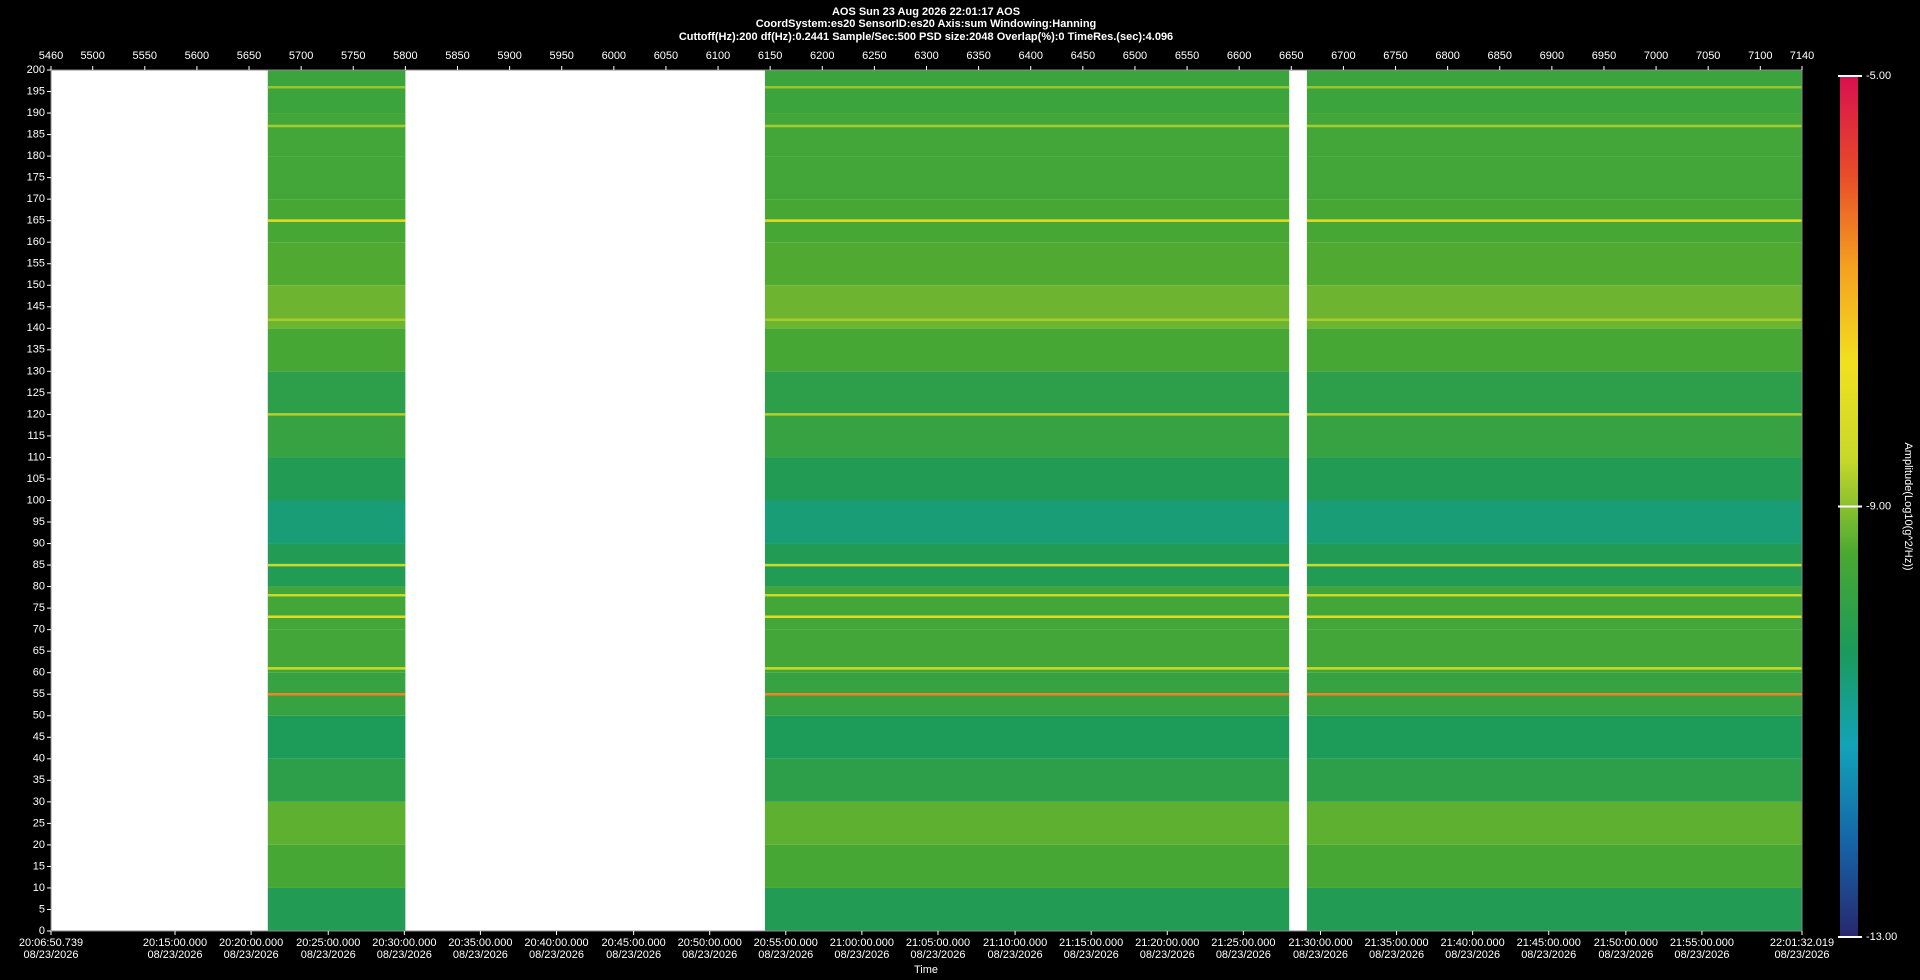  Describe the element at coordinates (614, 56) in the screenshot. I see `x-tick-label: 6000` at that location.